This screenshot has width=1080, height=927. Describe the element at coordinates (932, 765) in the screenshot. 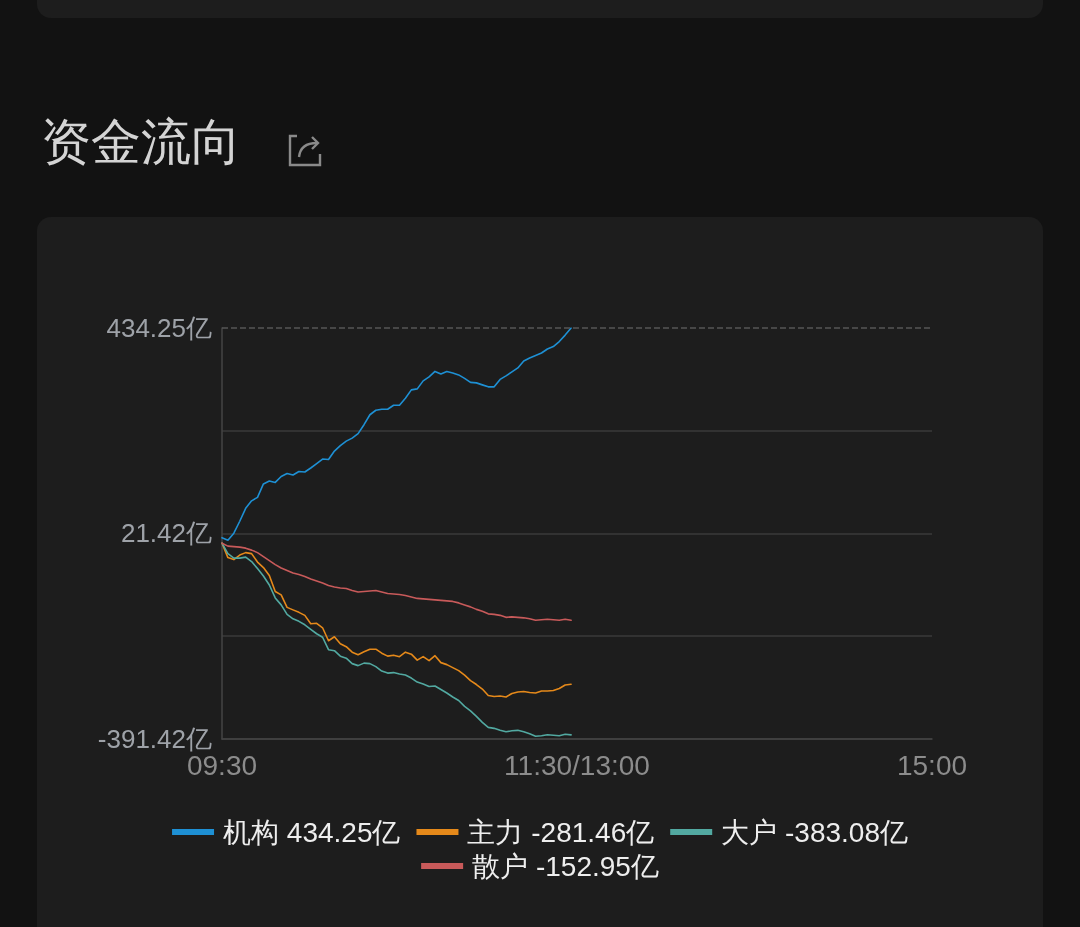

I see `x-tick-label: 15:00` at that location.